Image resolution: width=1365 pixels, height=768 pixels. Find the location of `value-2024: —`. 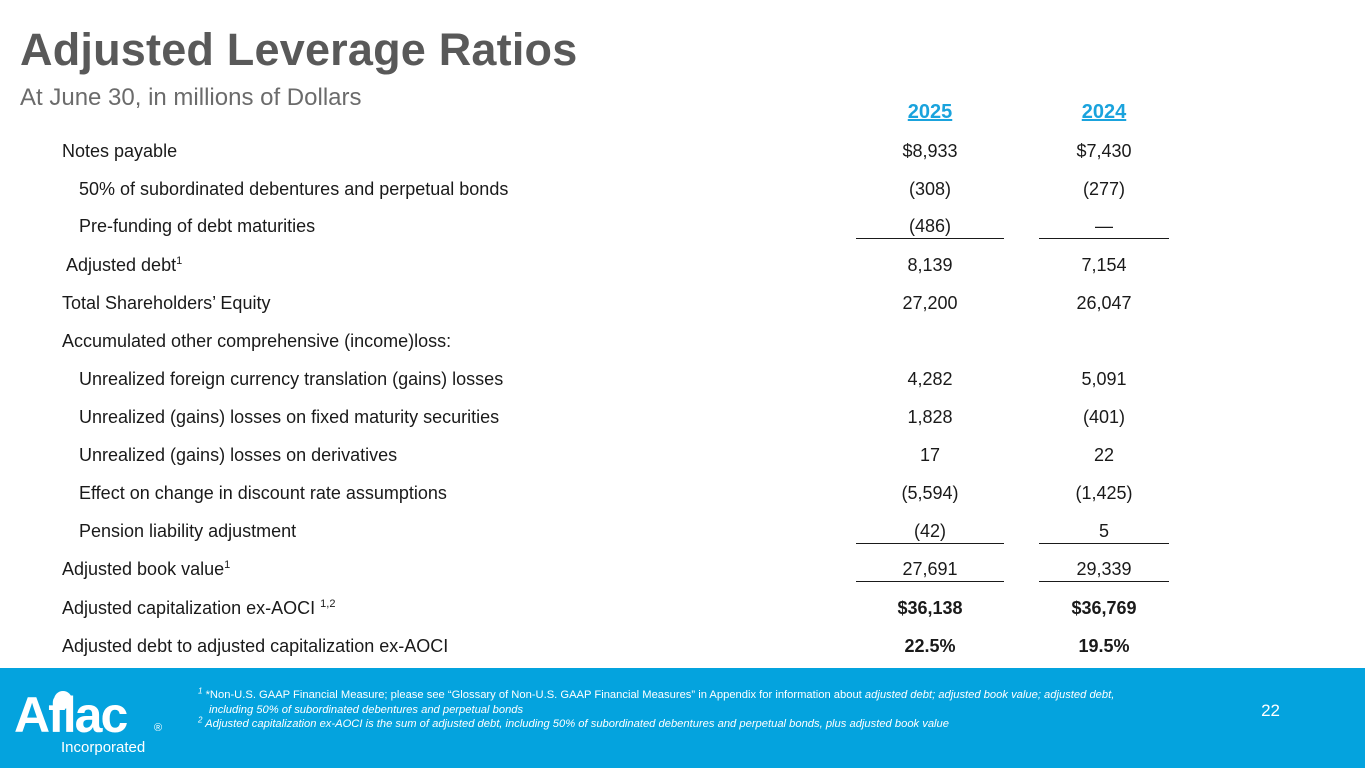

value-2024: — is located at coordinates (1104, 226).